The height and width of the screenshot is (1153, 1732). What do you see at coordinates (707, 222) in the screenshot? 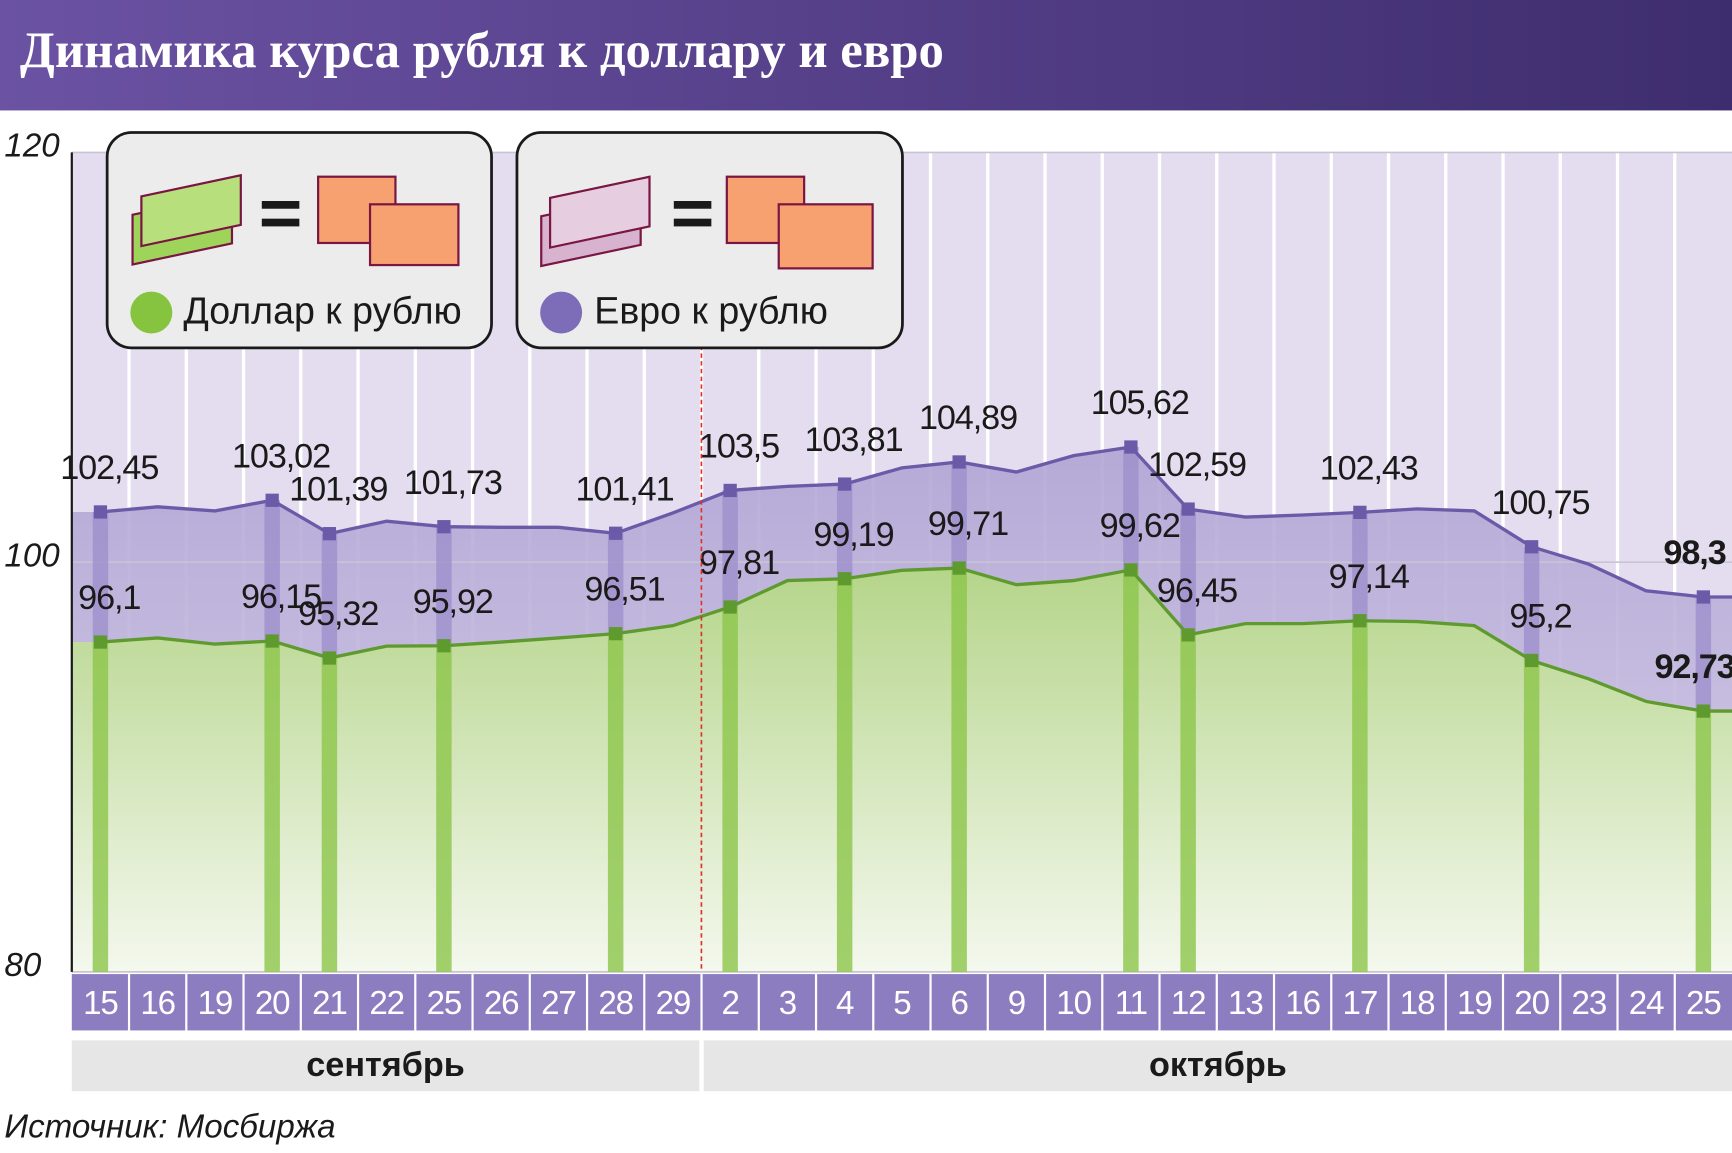
I see `euro-icon` at bounding box center [707, 222].